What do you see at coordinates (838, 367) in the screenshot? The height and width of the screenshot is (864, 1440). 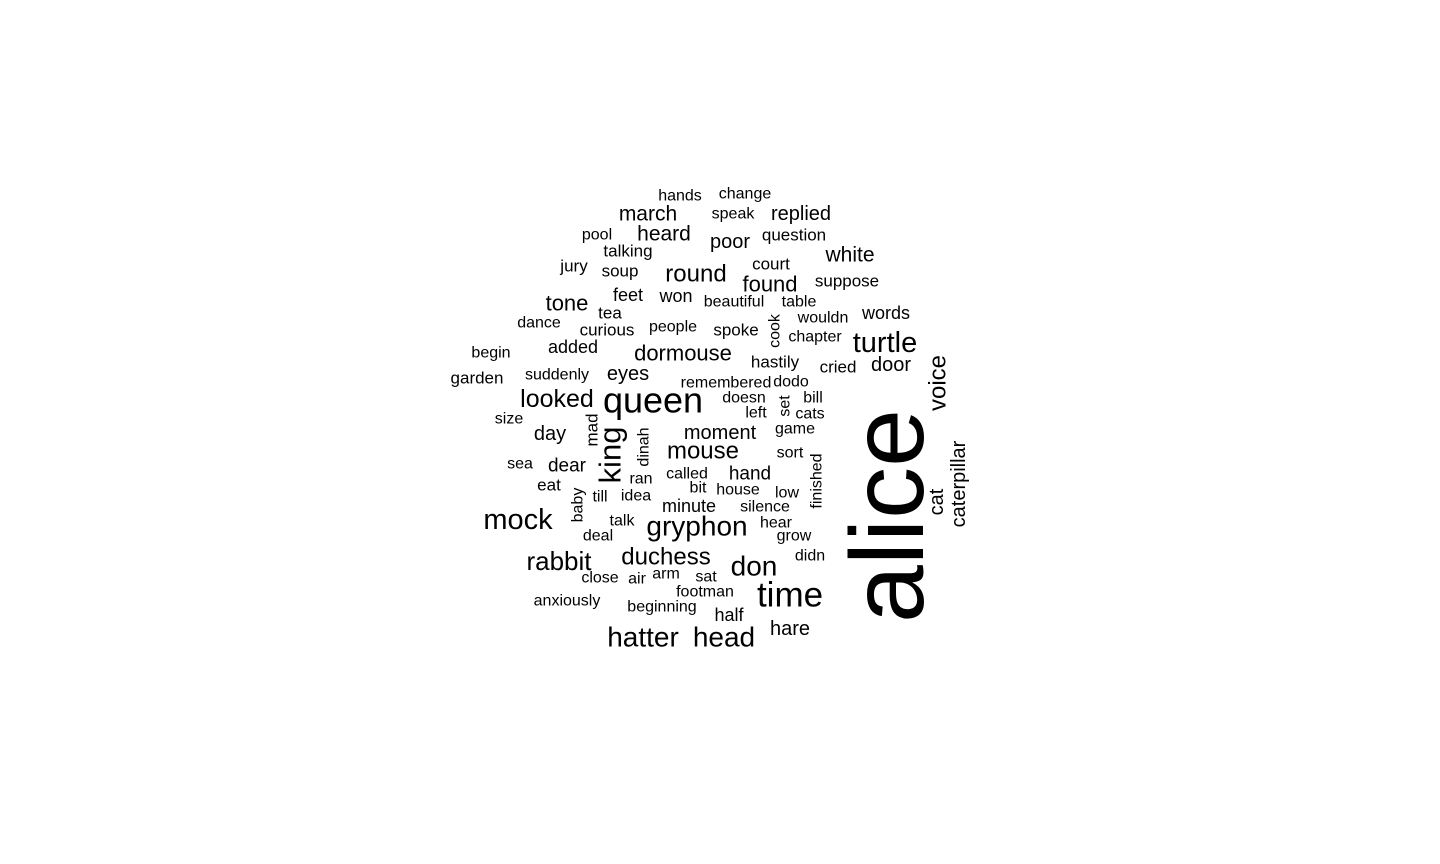 I see `word-cried: cried` at bounding box center [838, 367].